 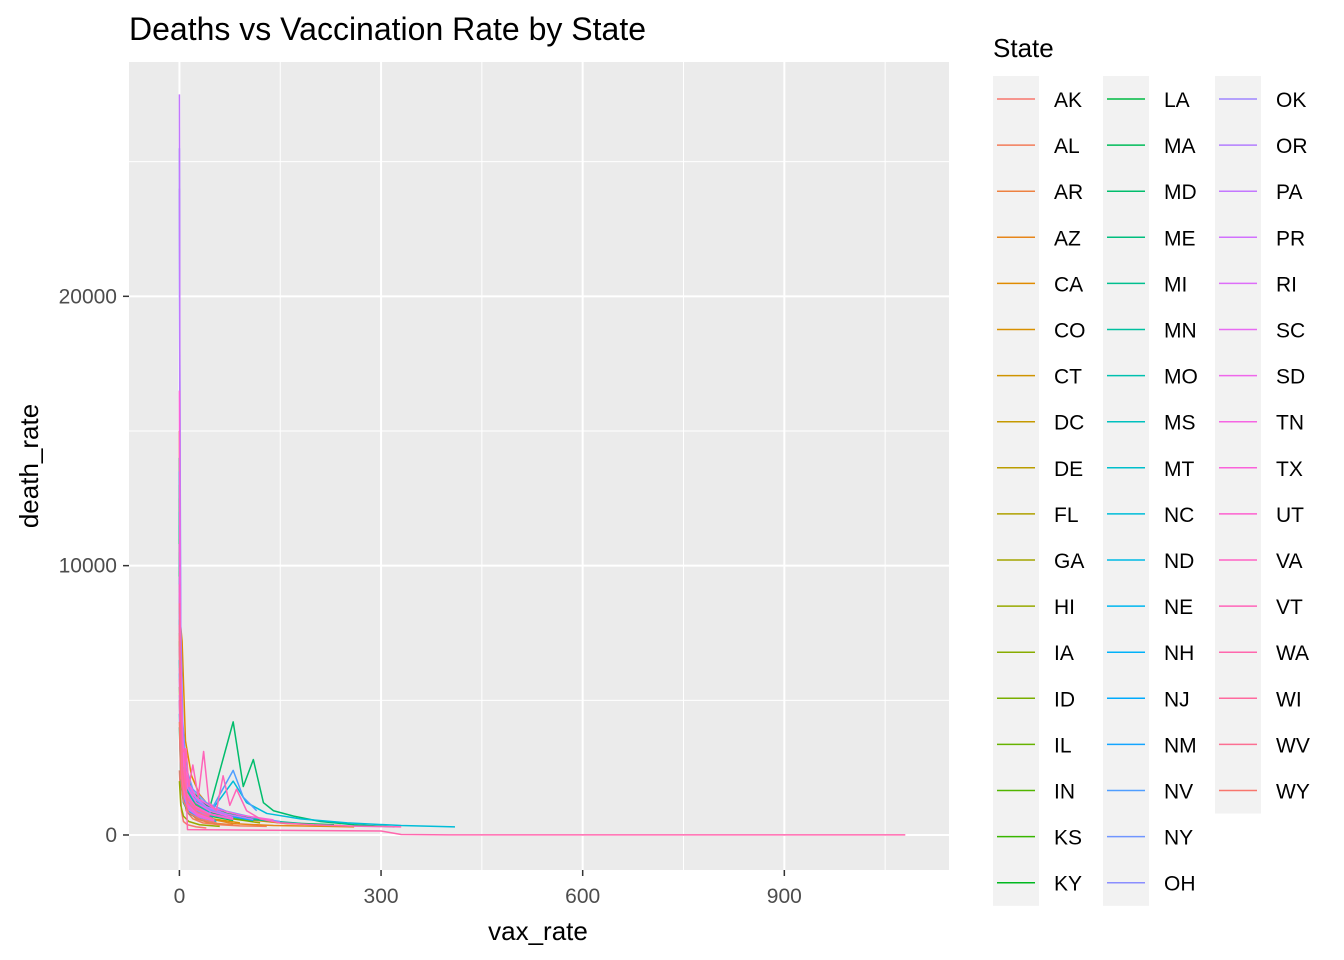 What do you see at coordinates (1180, 745) in the screenshot?
I see `legend-label-nm: NM` at bounding box center [1180, 745].